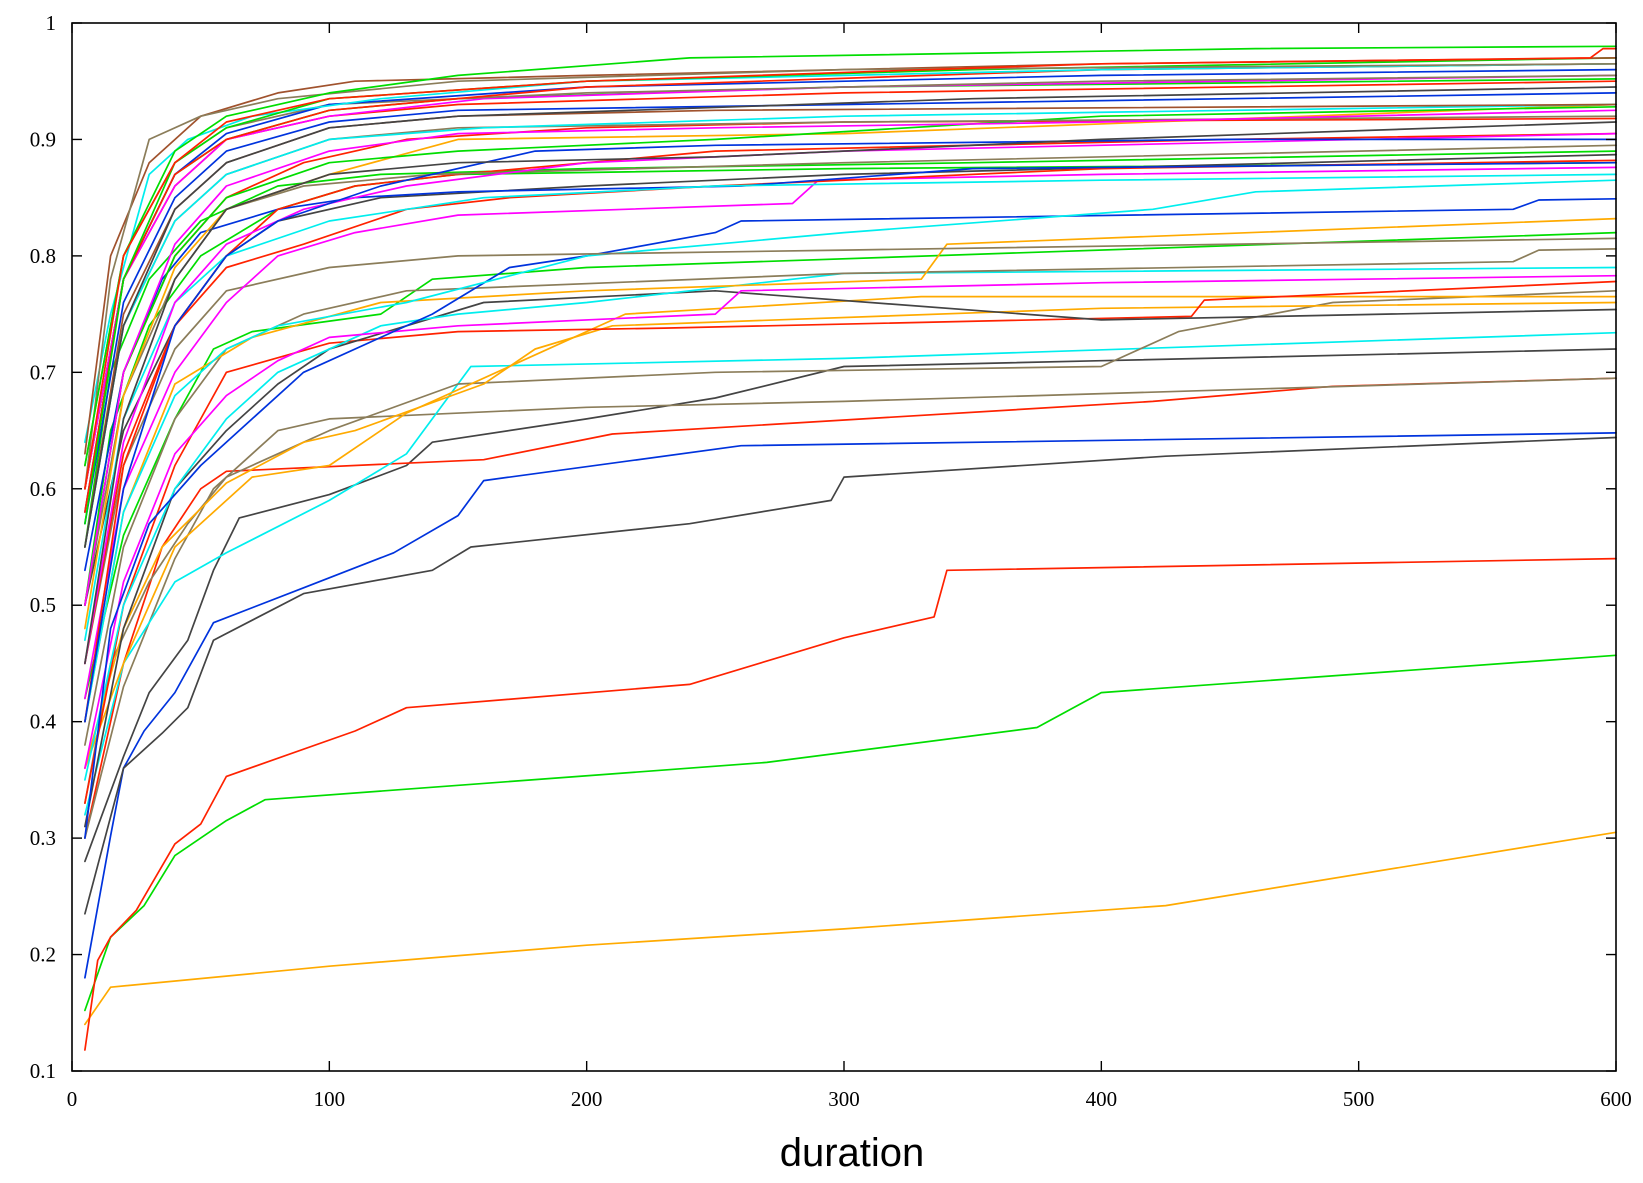 This screenshot has width=1643, height=1183. Describe the element at coordinates (72, 1099) in the screenshot. I see `x-tick-label: 0` at that location.